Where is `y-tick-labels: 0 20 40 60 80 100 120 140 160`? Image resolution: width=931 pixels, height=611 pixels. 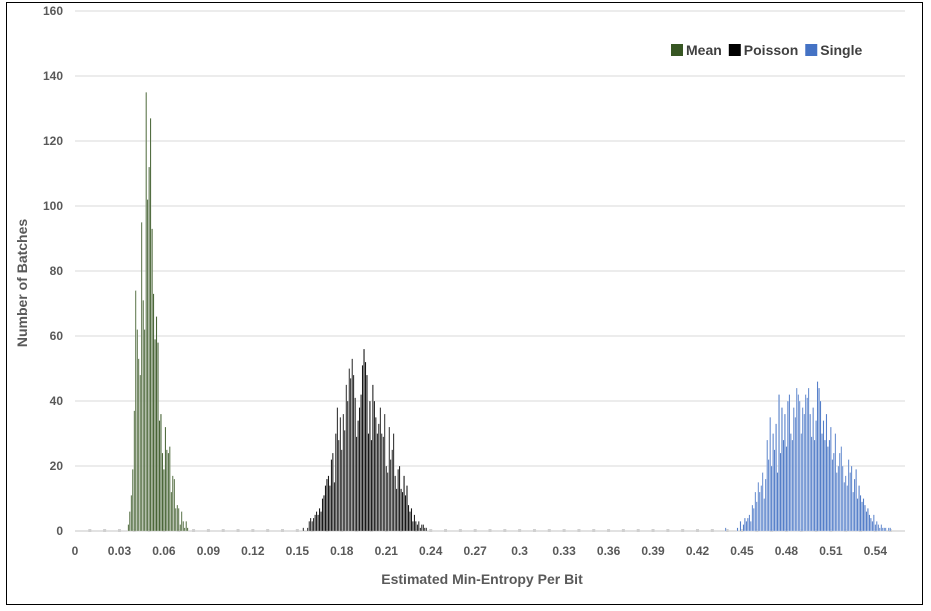
y-tick-labels: 0 20 40 60 80 100 120 140 160 is located at coordinates (53, 271).